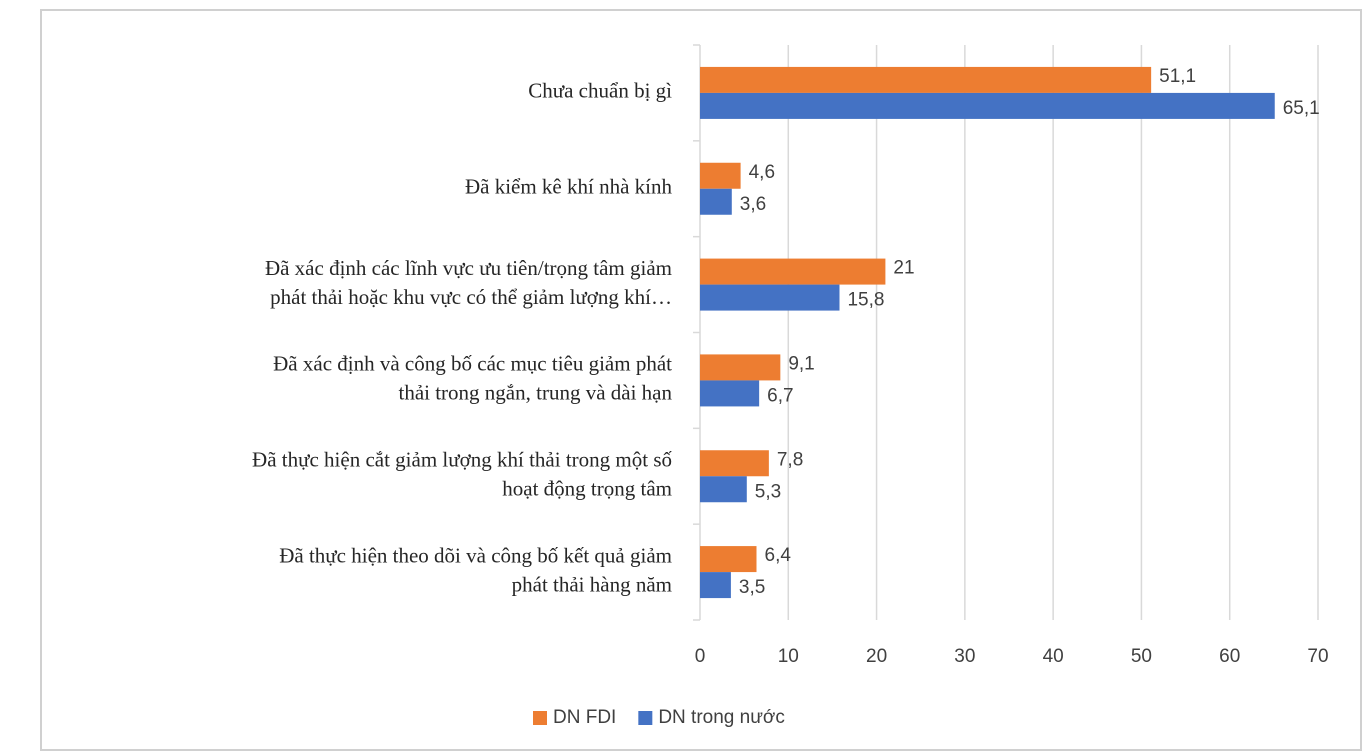 This screenshot has height=753, width=1364. Describe the element at coordinates (801, 363) in the screenshot. I see `value-label: 9,1` at that location.